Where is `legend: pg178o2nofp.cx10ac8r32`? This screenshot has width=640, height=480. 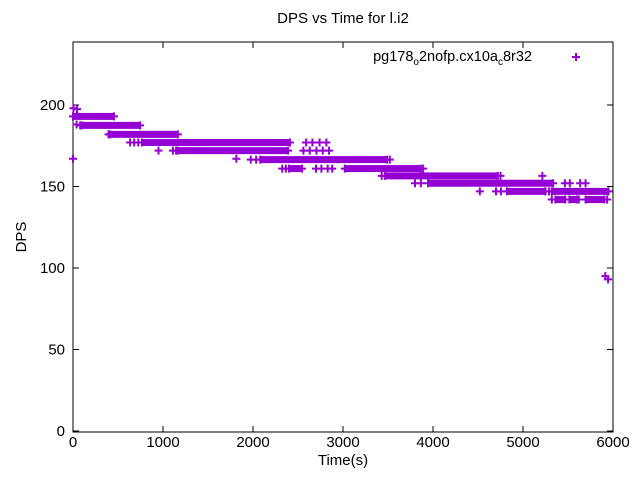
legend: pg178o2nofp.cx10ac8r32 is located at coordinates (452, 58).